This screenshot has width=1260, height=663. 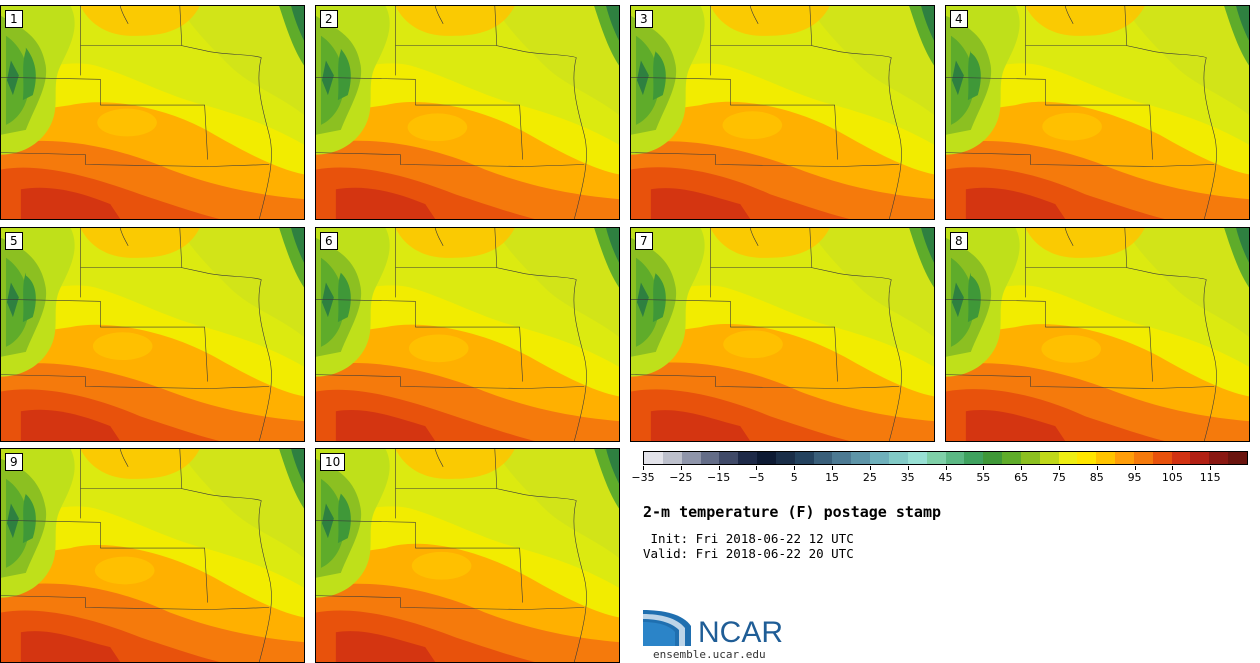 What do you see at coordinates (959, 19) in the screenshot?
I see `panel-number: 4` at bounding box center [959, 19].